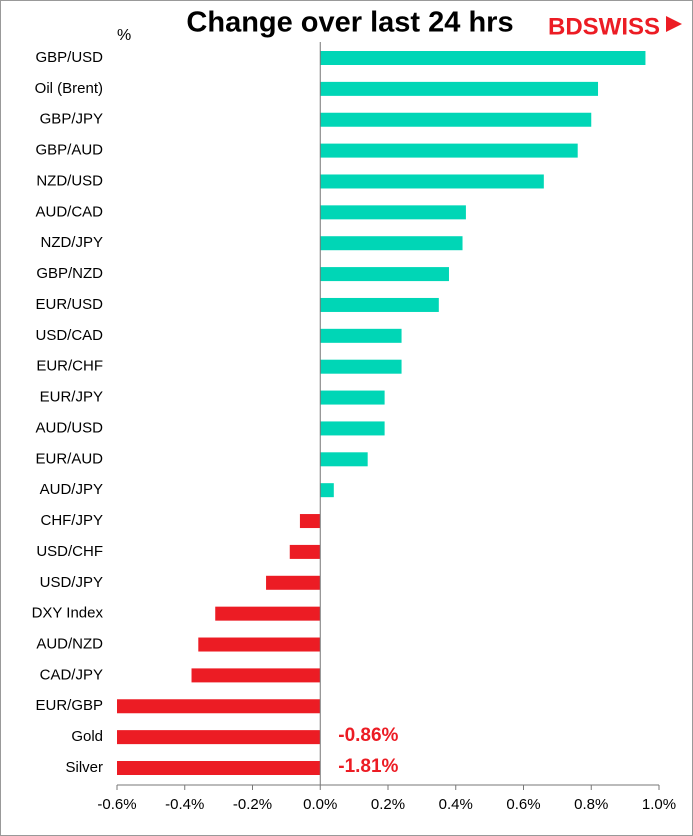 The width and height of the screenshot is (693, 836). Describe the element at coordinates (69, 273) in the screenshot. I see `category-label: GBP/NZD` at that location.